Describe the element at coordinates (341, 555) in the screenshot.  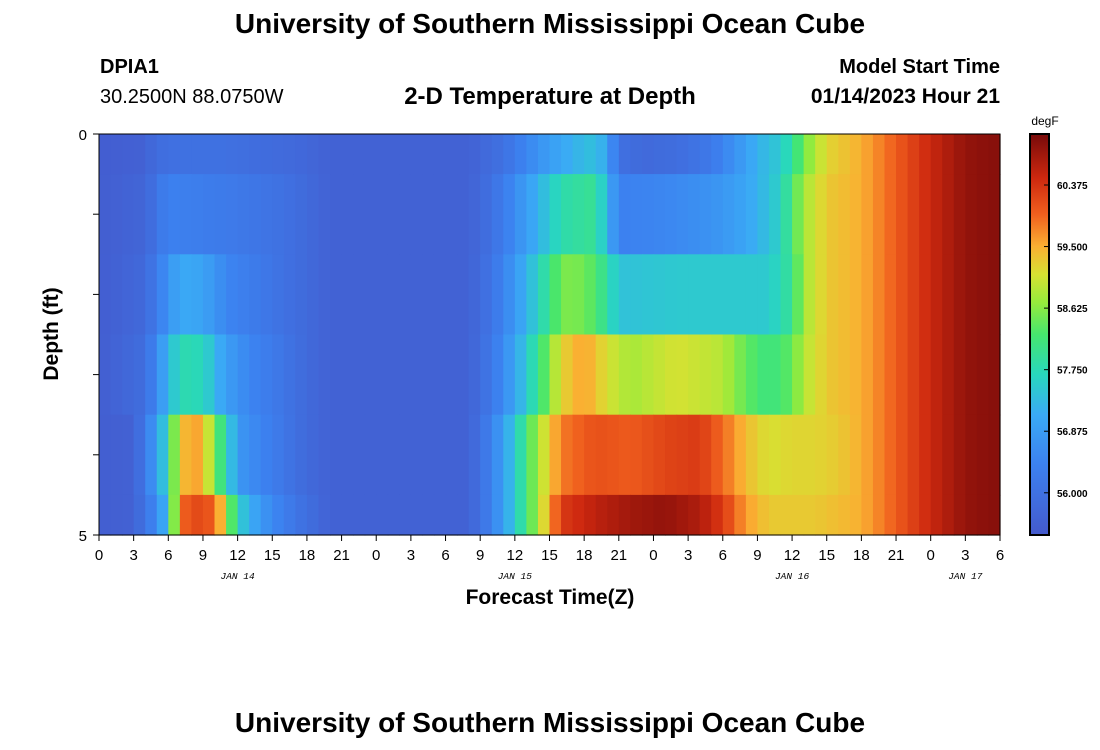
I see `x-tick-label: 21` at that location.